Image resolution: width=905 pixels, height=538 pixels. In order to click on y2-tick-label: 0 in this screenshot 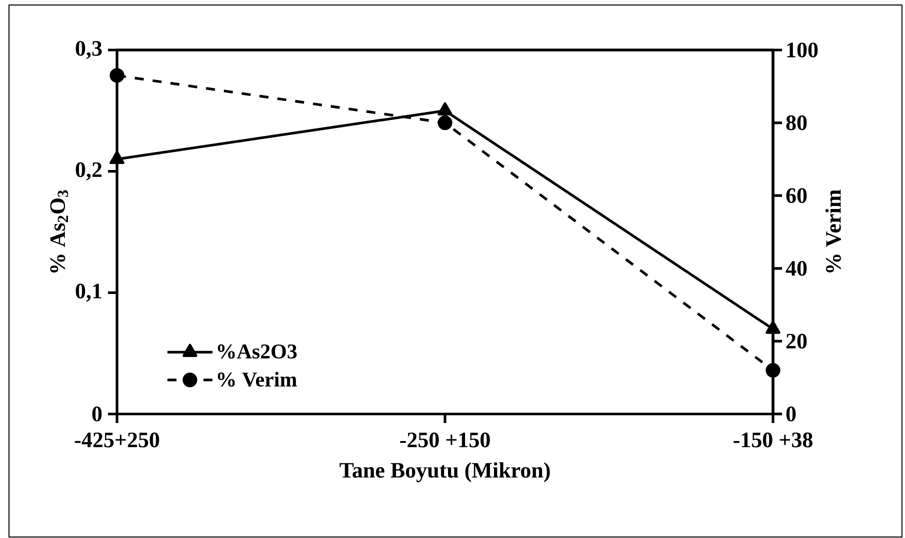, I will do `click(791, 414)`.